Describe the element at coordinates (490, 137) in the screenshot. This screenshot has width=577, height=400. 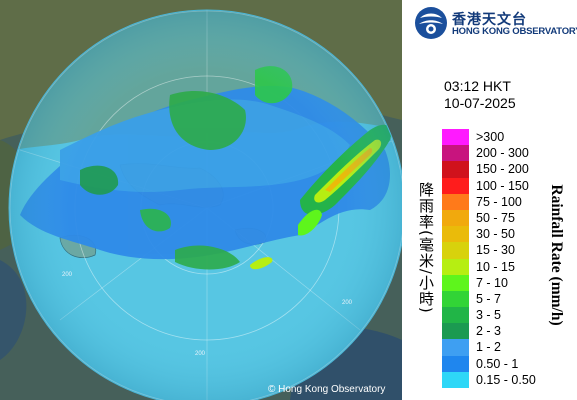
I see `legend-label: >300` at that location.